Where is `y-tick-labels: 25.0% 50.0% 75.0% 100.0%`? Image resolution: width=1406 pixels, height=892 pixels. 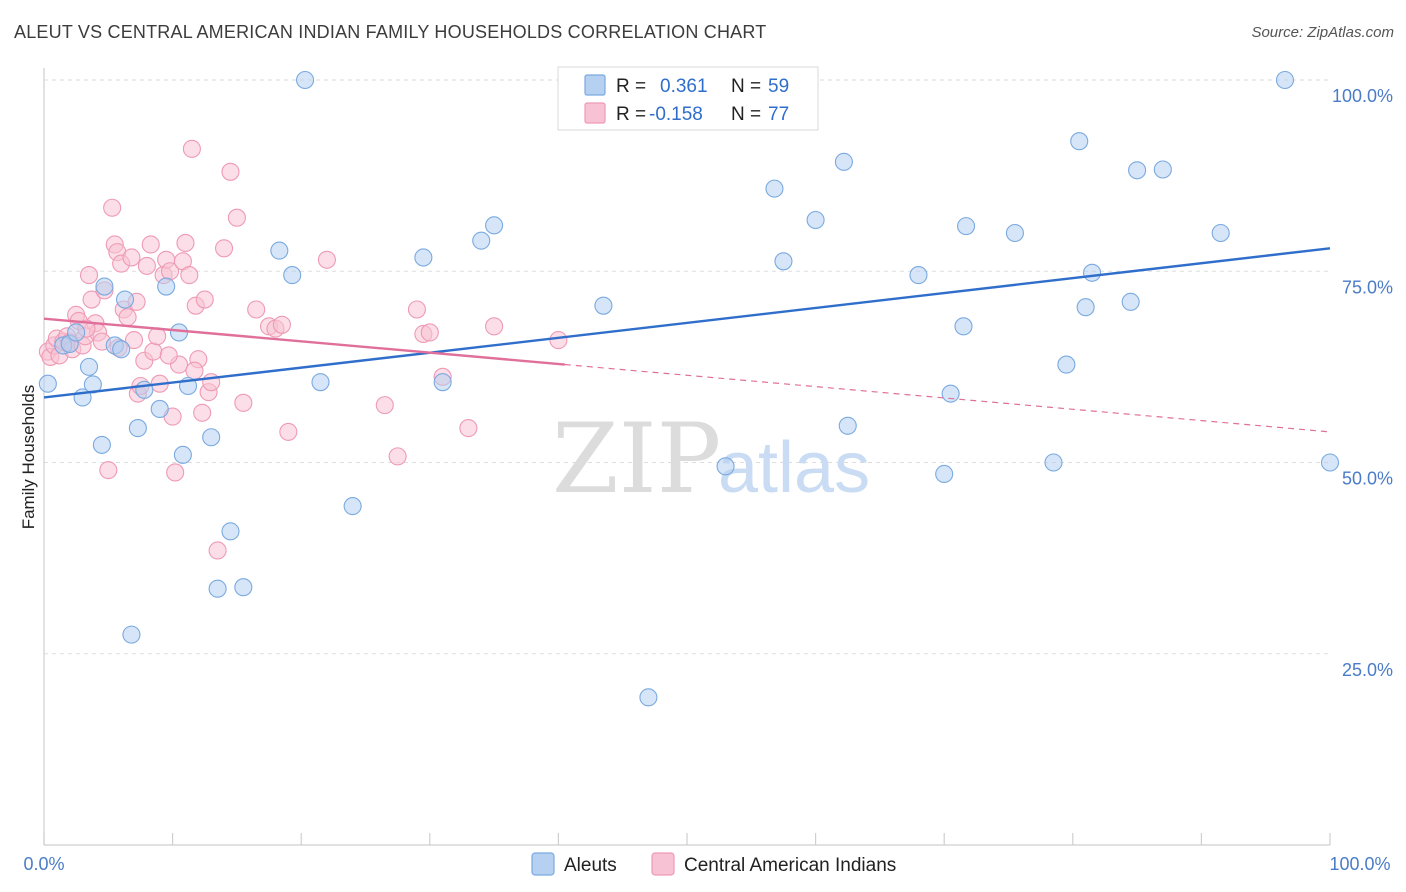 y-tick-labels: 25.0% 50.0% 75.0% 100.0% is located at coordinates (1362, 383).